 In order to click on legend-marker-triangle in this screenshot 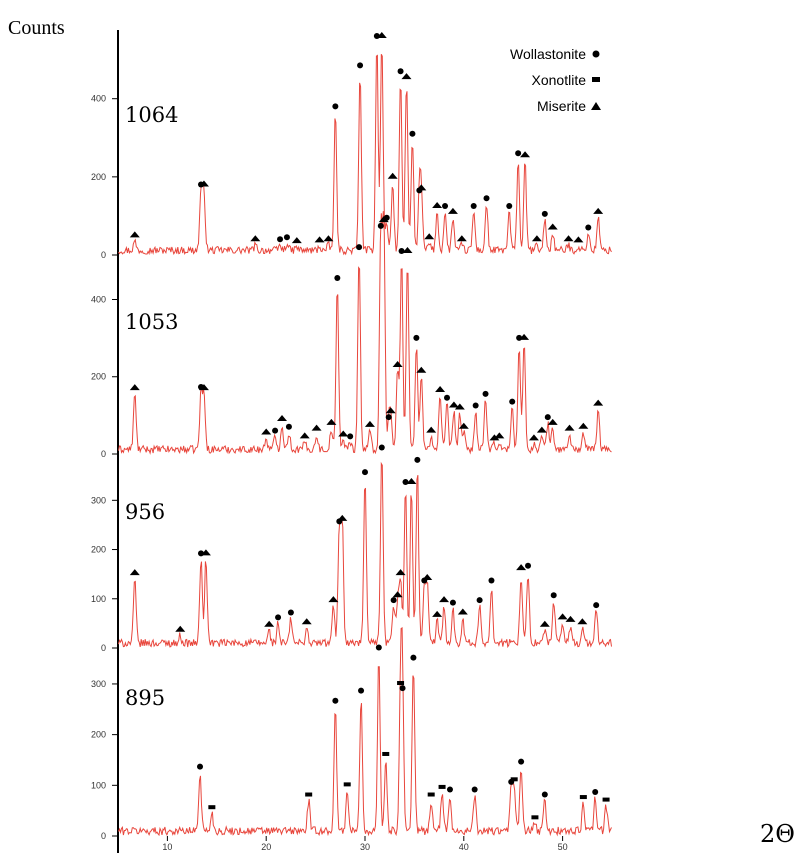, I will do `click(596, 106)`.